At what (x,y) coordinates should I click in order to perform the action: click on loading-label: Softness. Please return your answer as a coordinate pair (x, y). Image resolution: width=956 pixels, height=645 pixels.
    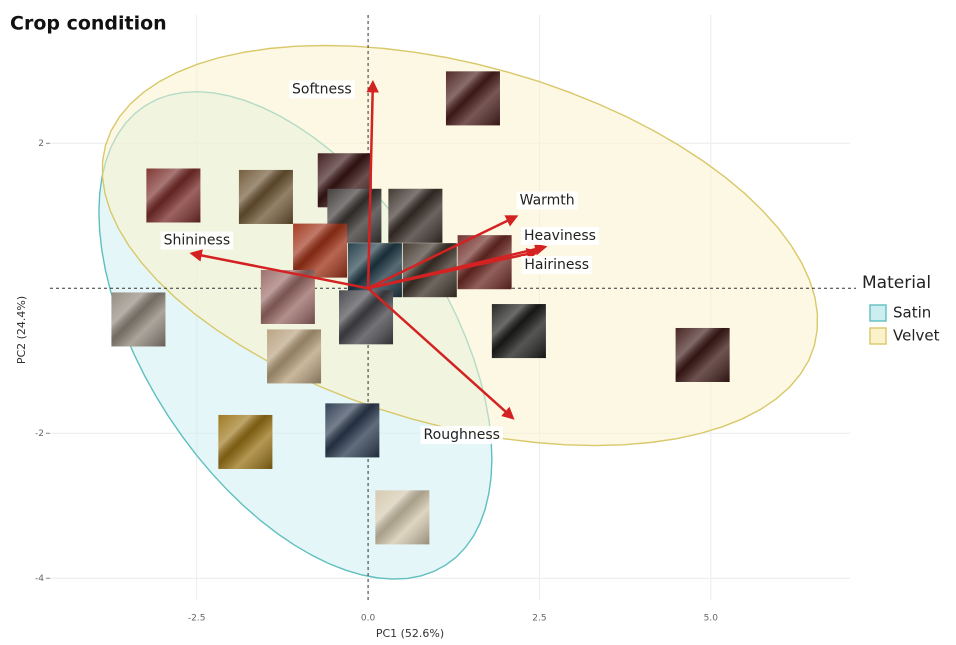
    Looking at the image, I should click on (322, 89).